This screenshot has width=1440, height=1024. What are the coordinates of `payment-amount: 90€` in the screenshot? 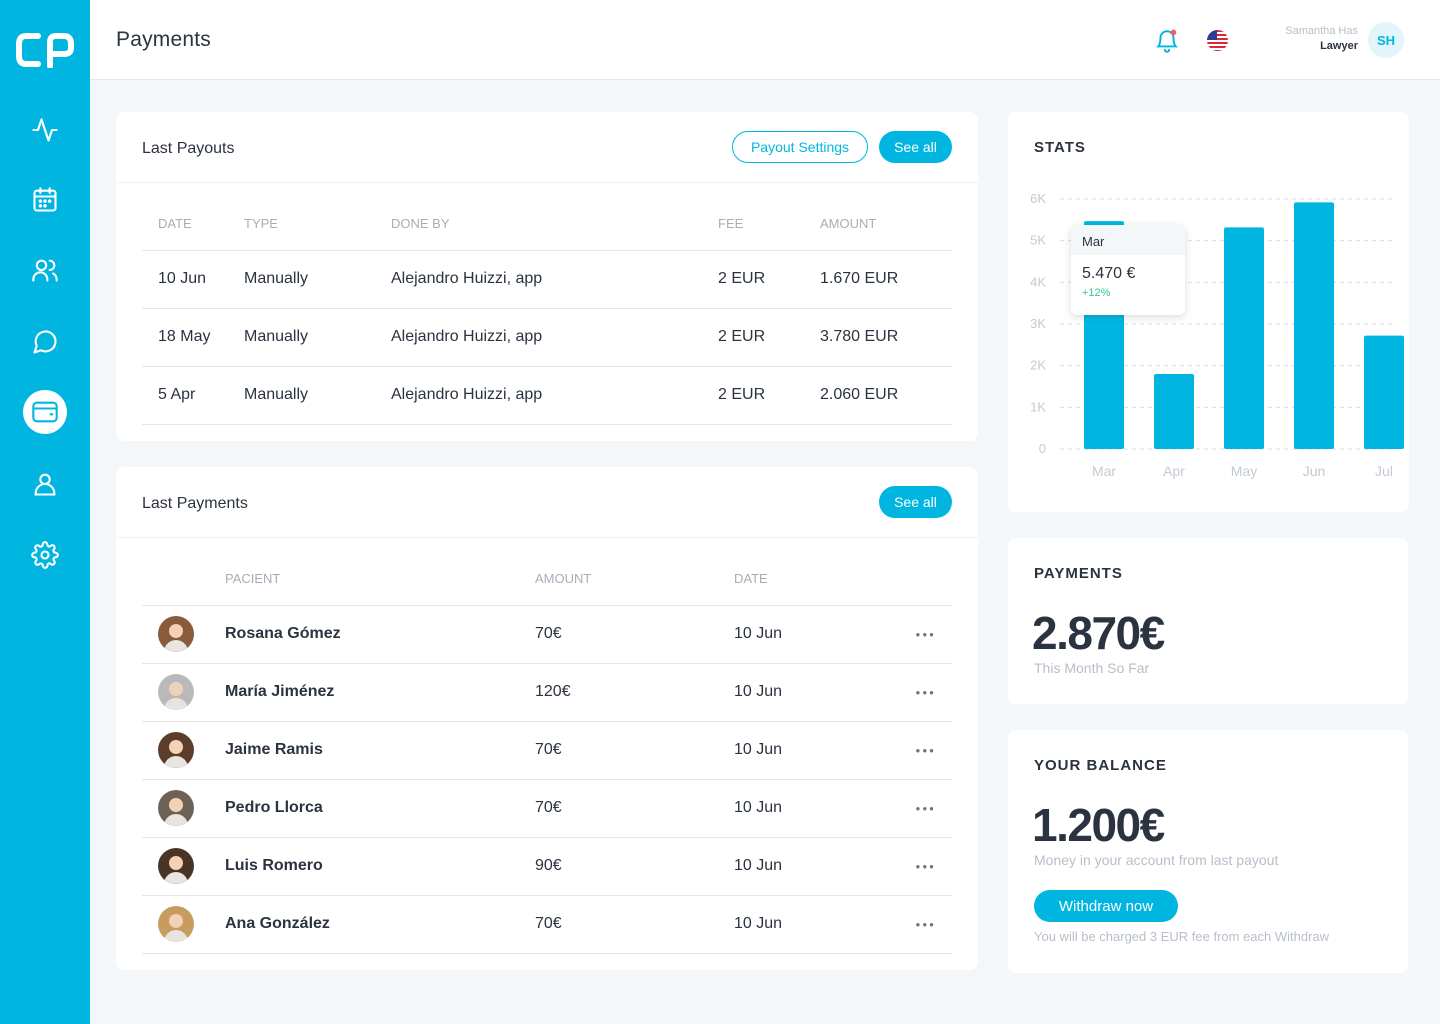 It's located at (634, 866).